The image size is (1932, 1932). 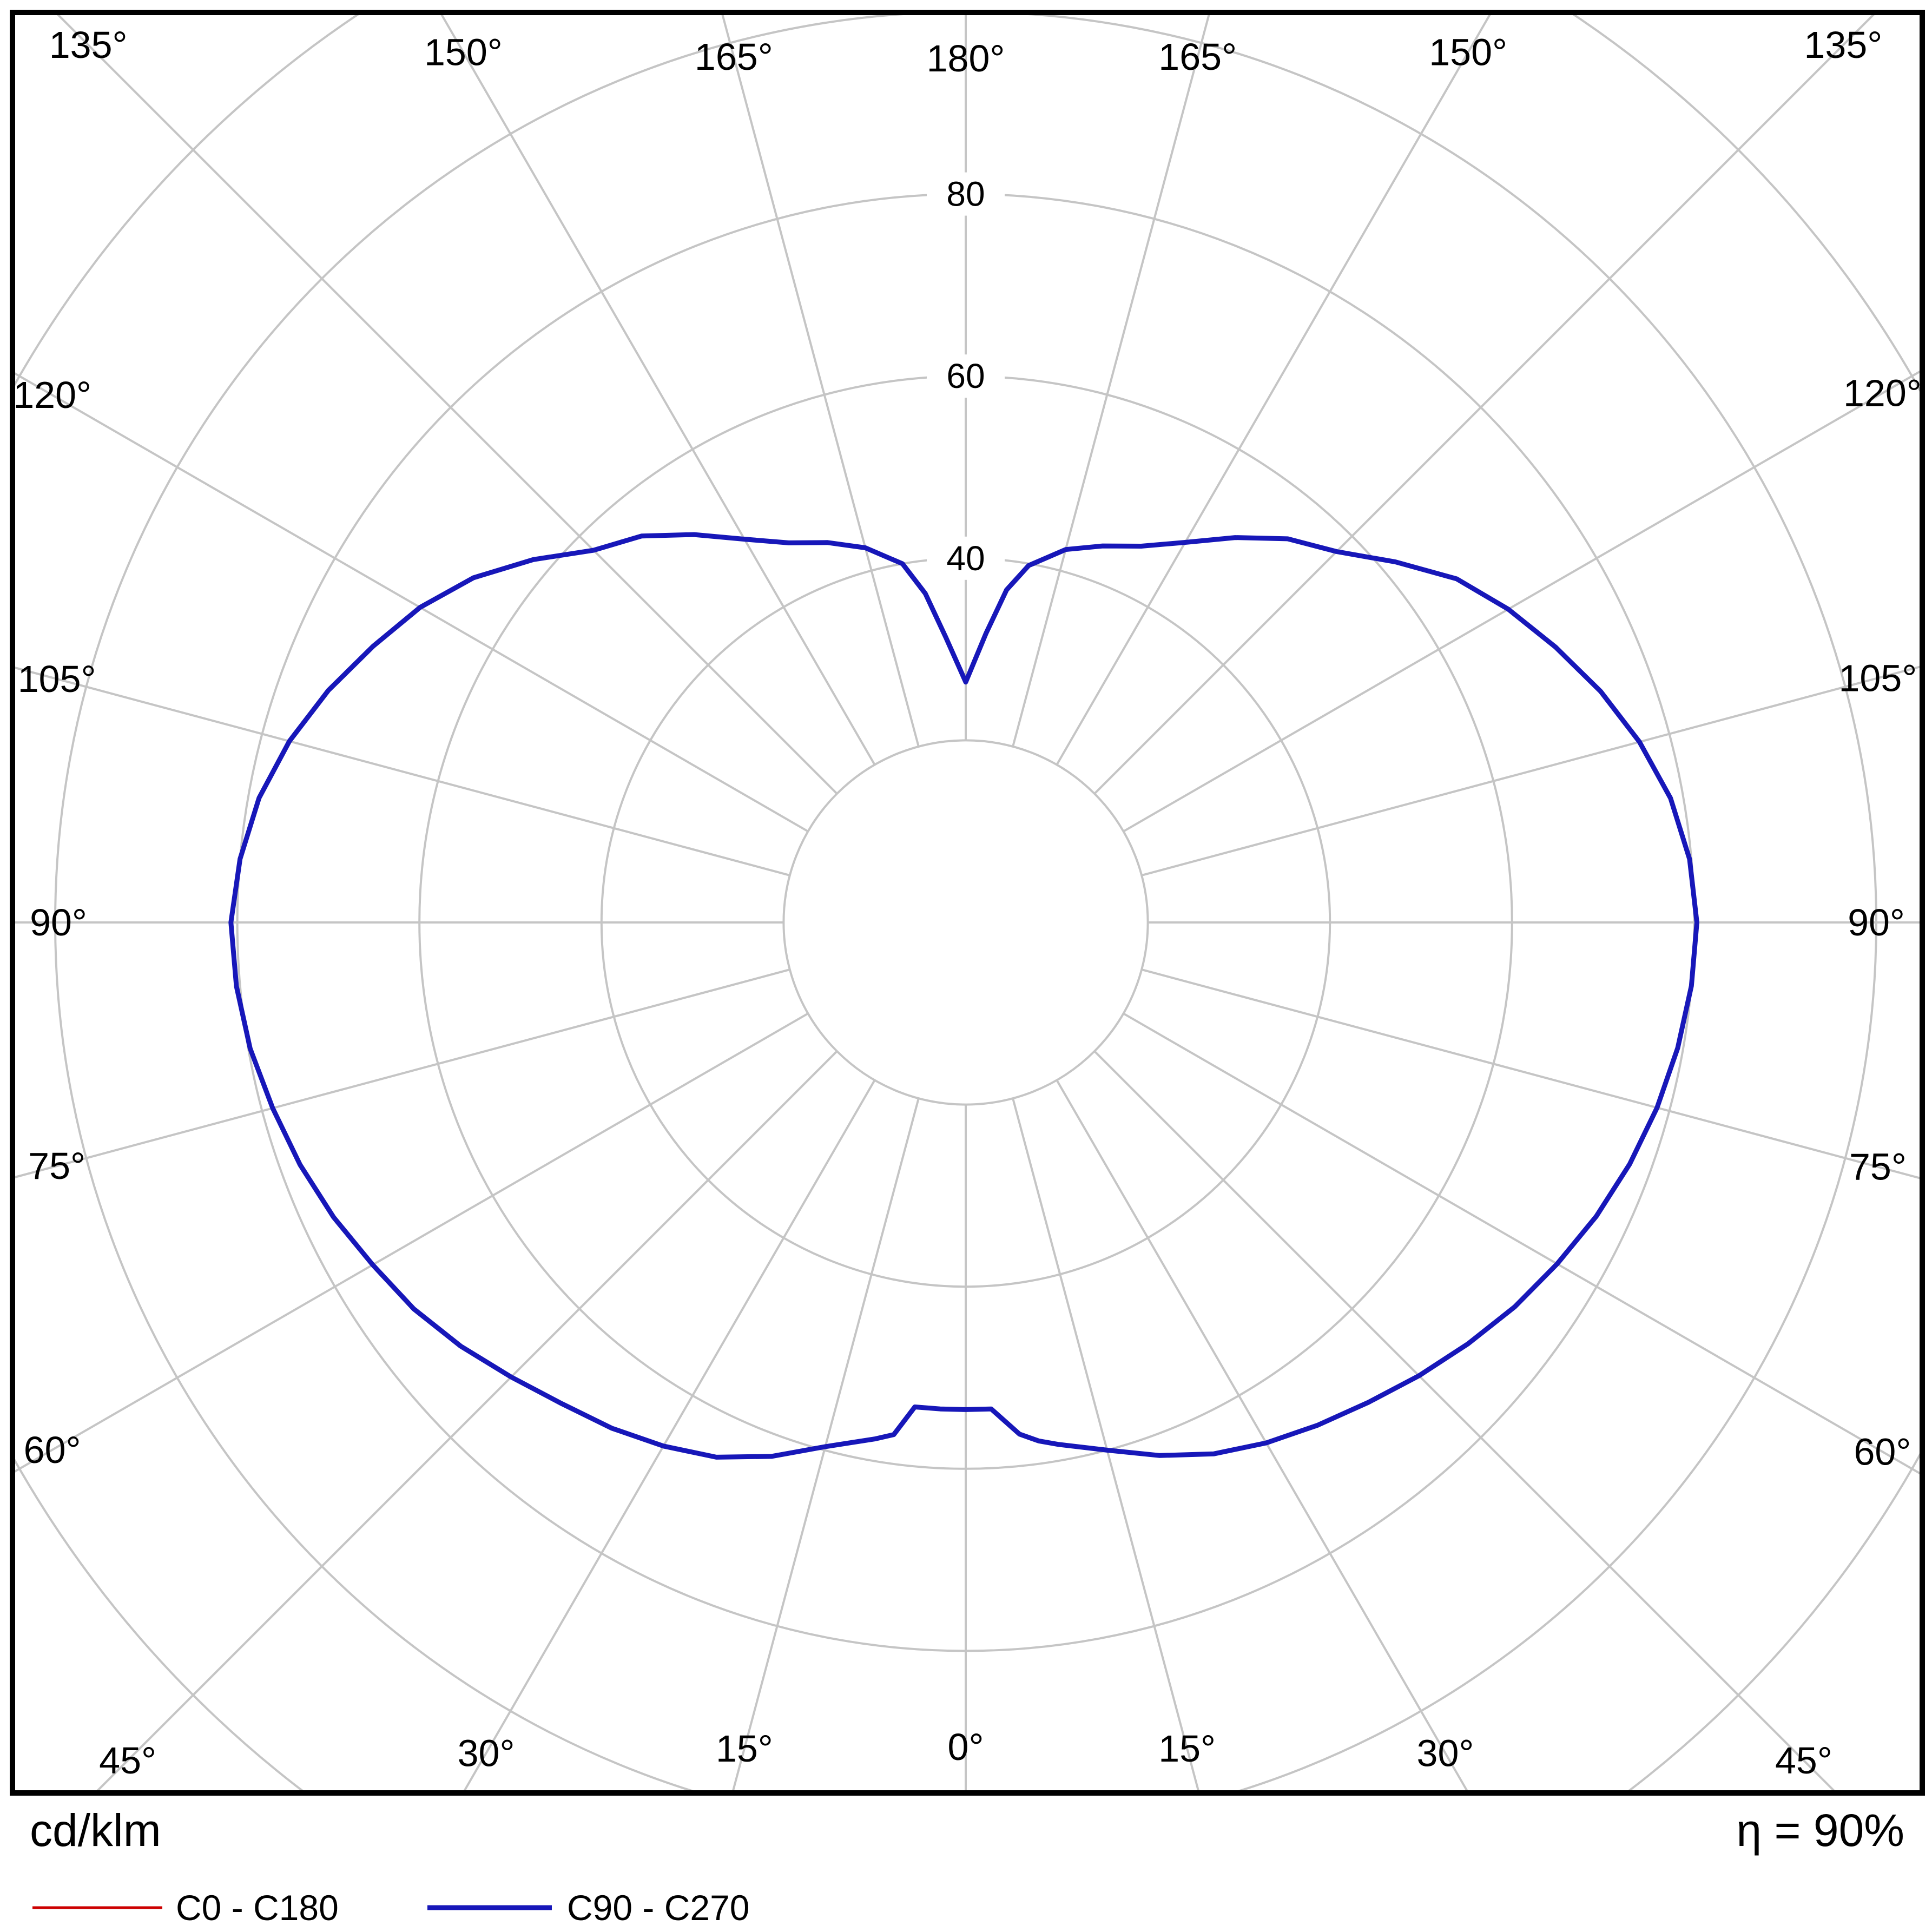 What do you see at coordinates (744, 1748) in the screenshot?
I see `angle-label-15-left: 15°` at bounding box center [744, 1748].